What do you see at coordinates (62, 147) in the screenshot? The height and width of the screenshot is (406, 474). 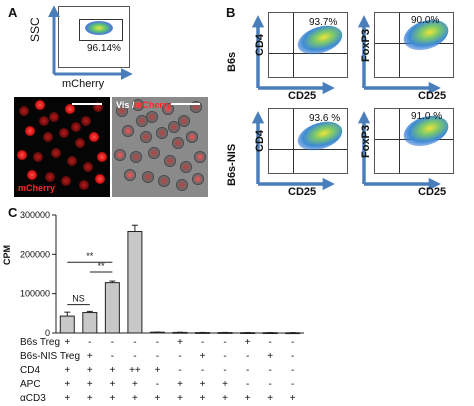 I see `micrograph-mcherry: mCherry` at bounding box center [62, 147].